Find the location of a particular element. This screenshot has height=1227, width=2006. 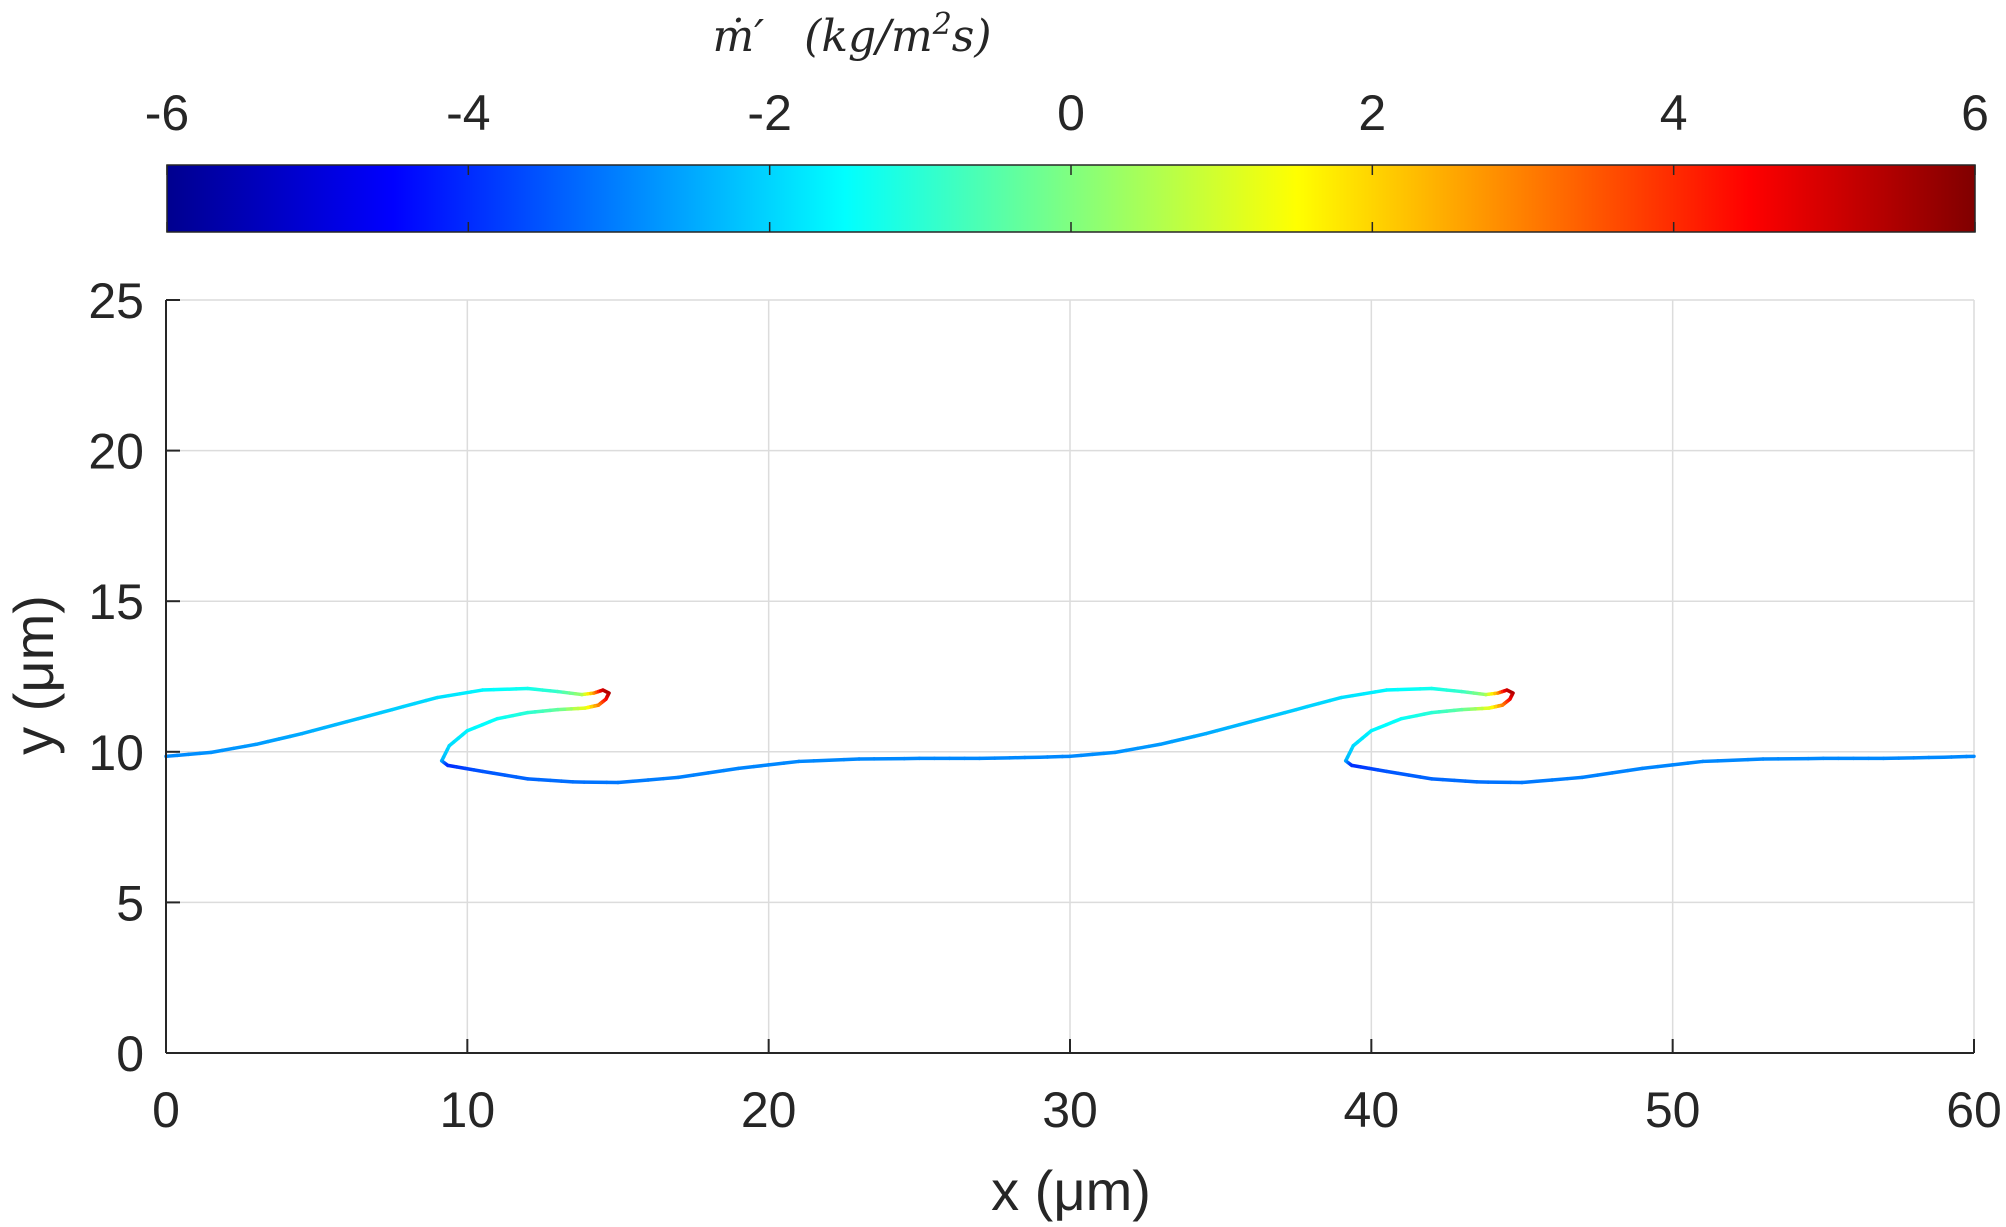

colorbar-tick-label: 4 is located at coordinates (1674, 113).